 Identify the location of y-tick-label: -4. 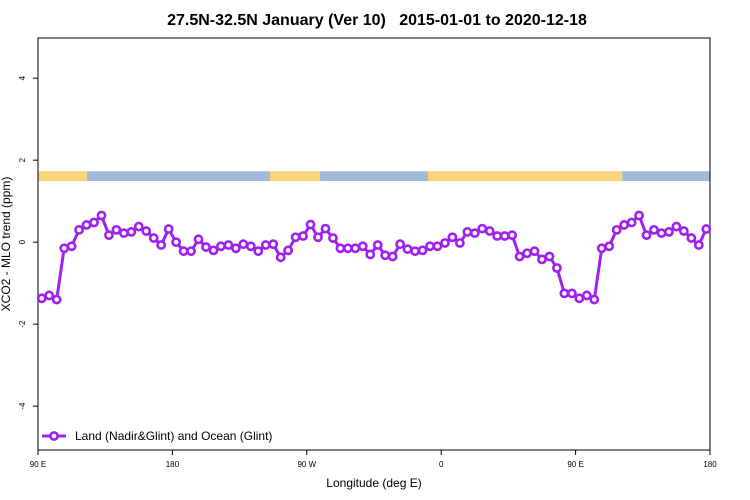
(22, 406).